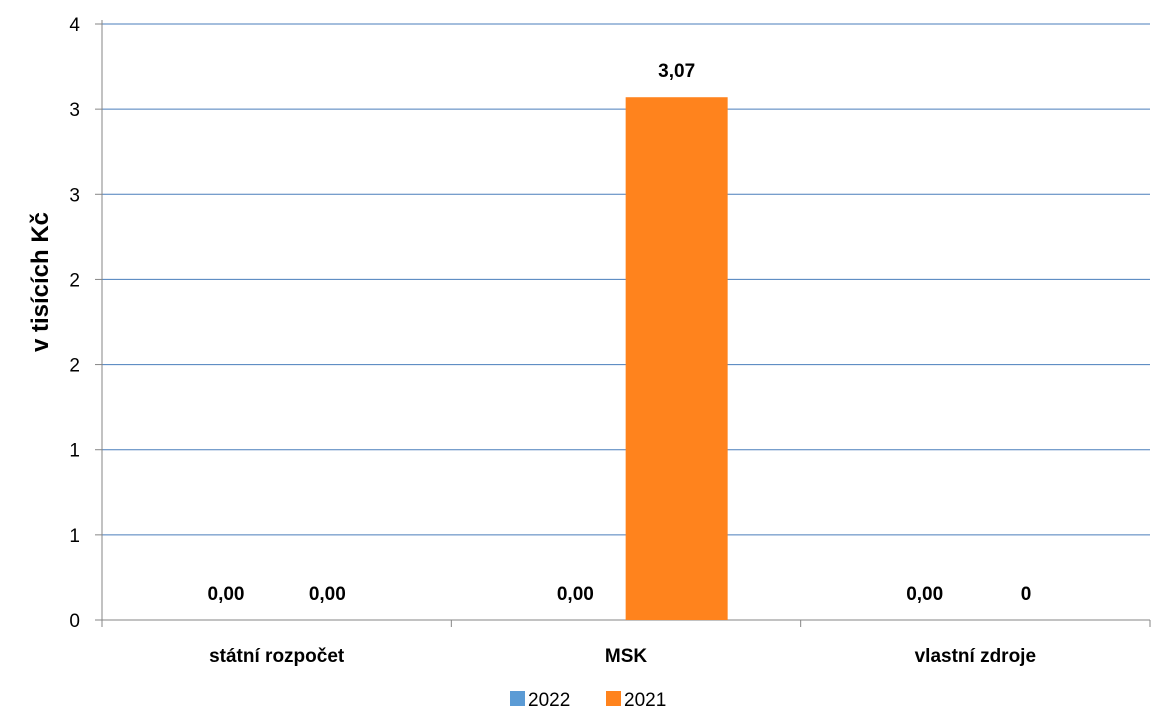  I want to click on y-tick-label: 4, so click(74, 25).